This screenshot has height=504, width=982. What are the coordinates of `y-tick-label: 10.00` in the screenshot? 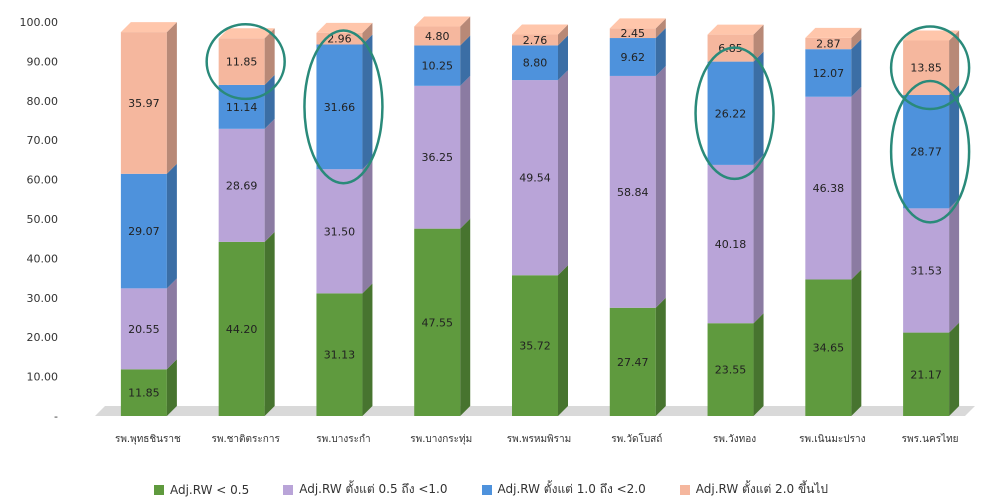 It's located at (43, 377).